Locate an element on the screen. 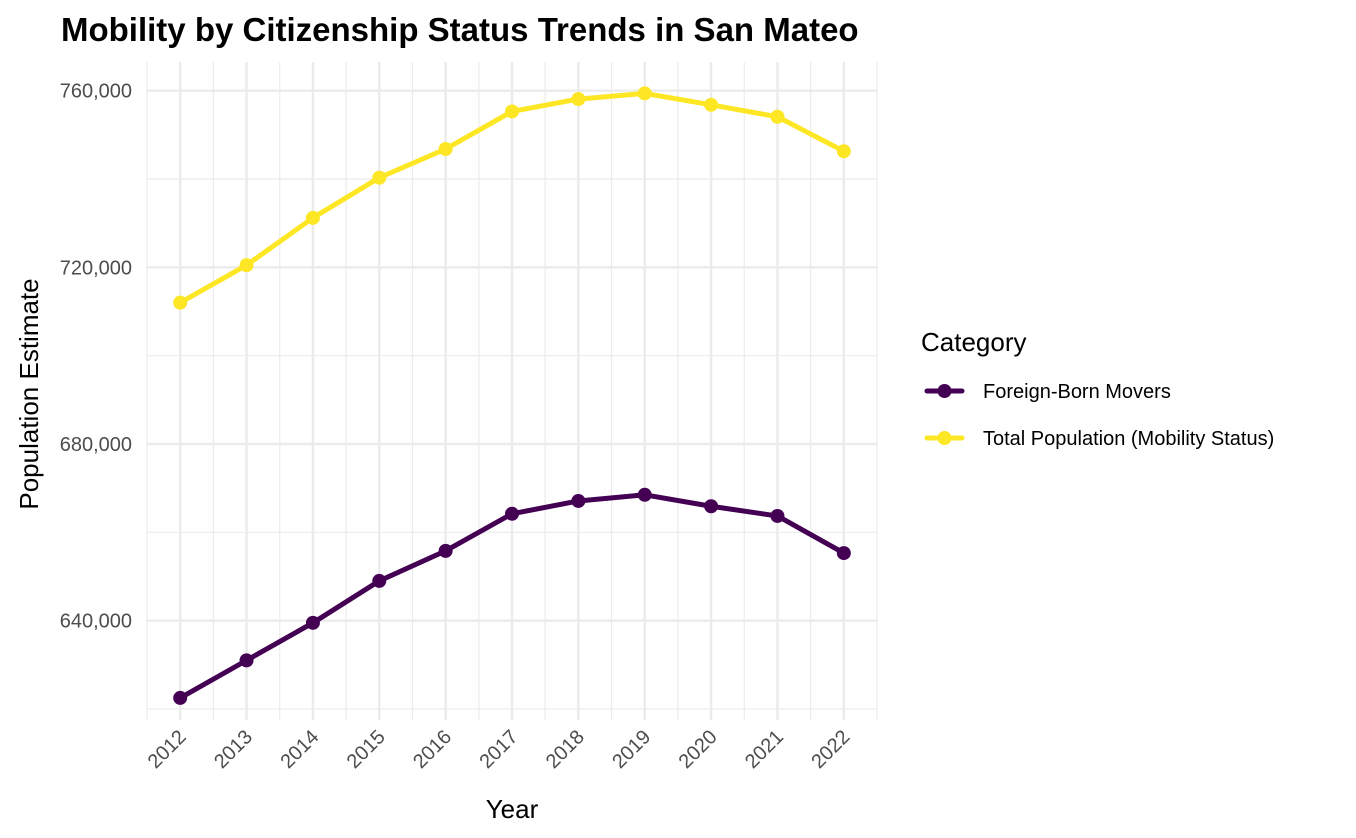  x-tick-label: 2018 is located at coordinates (565, 749).